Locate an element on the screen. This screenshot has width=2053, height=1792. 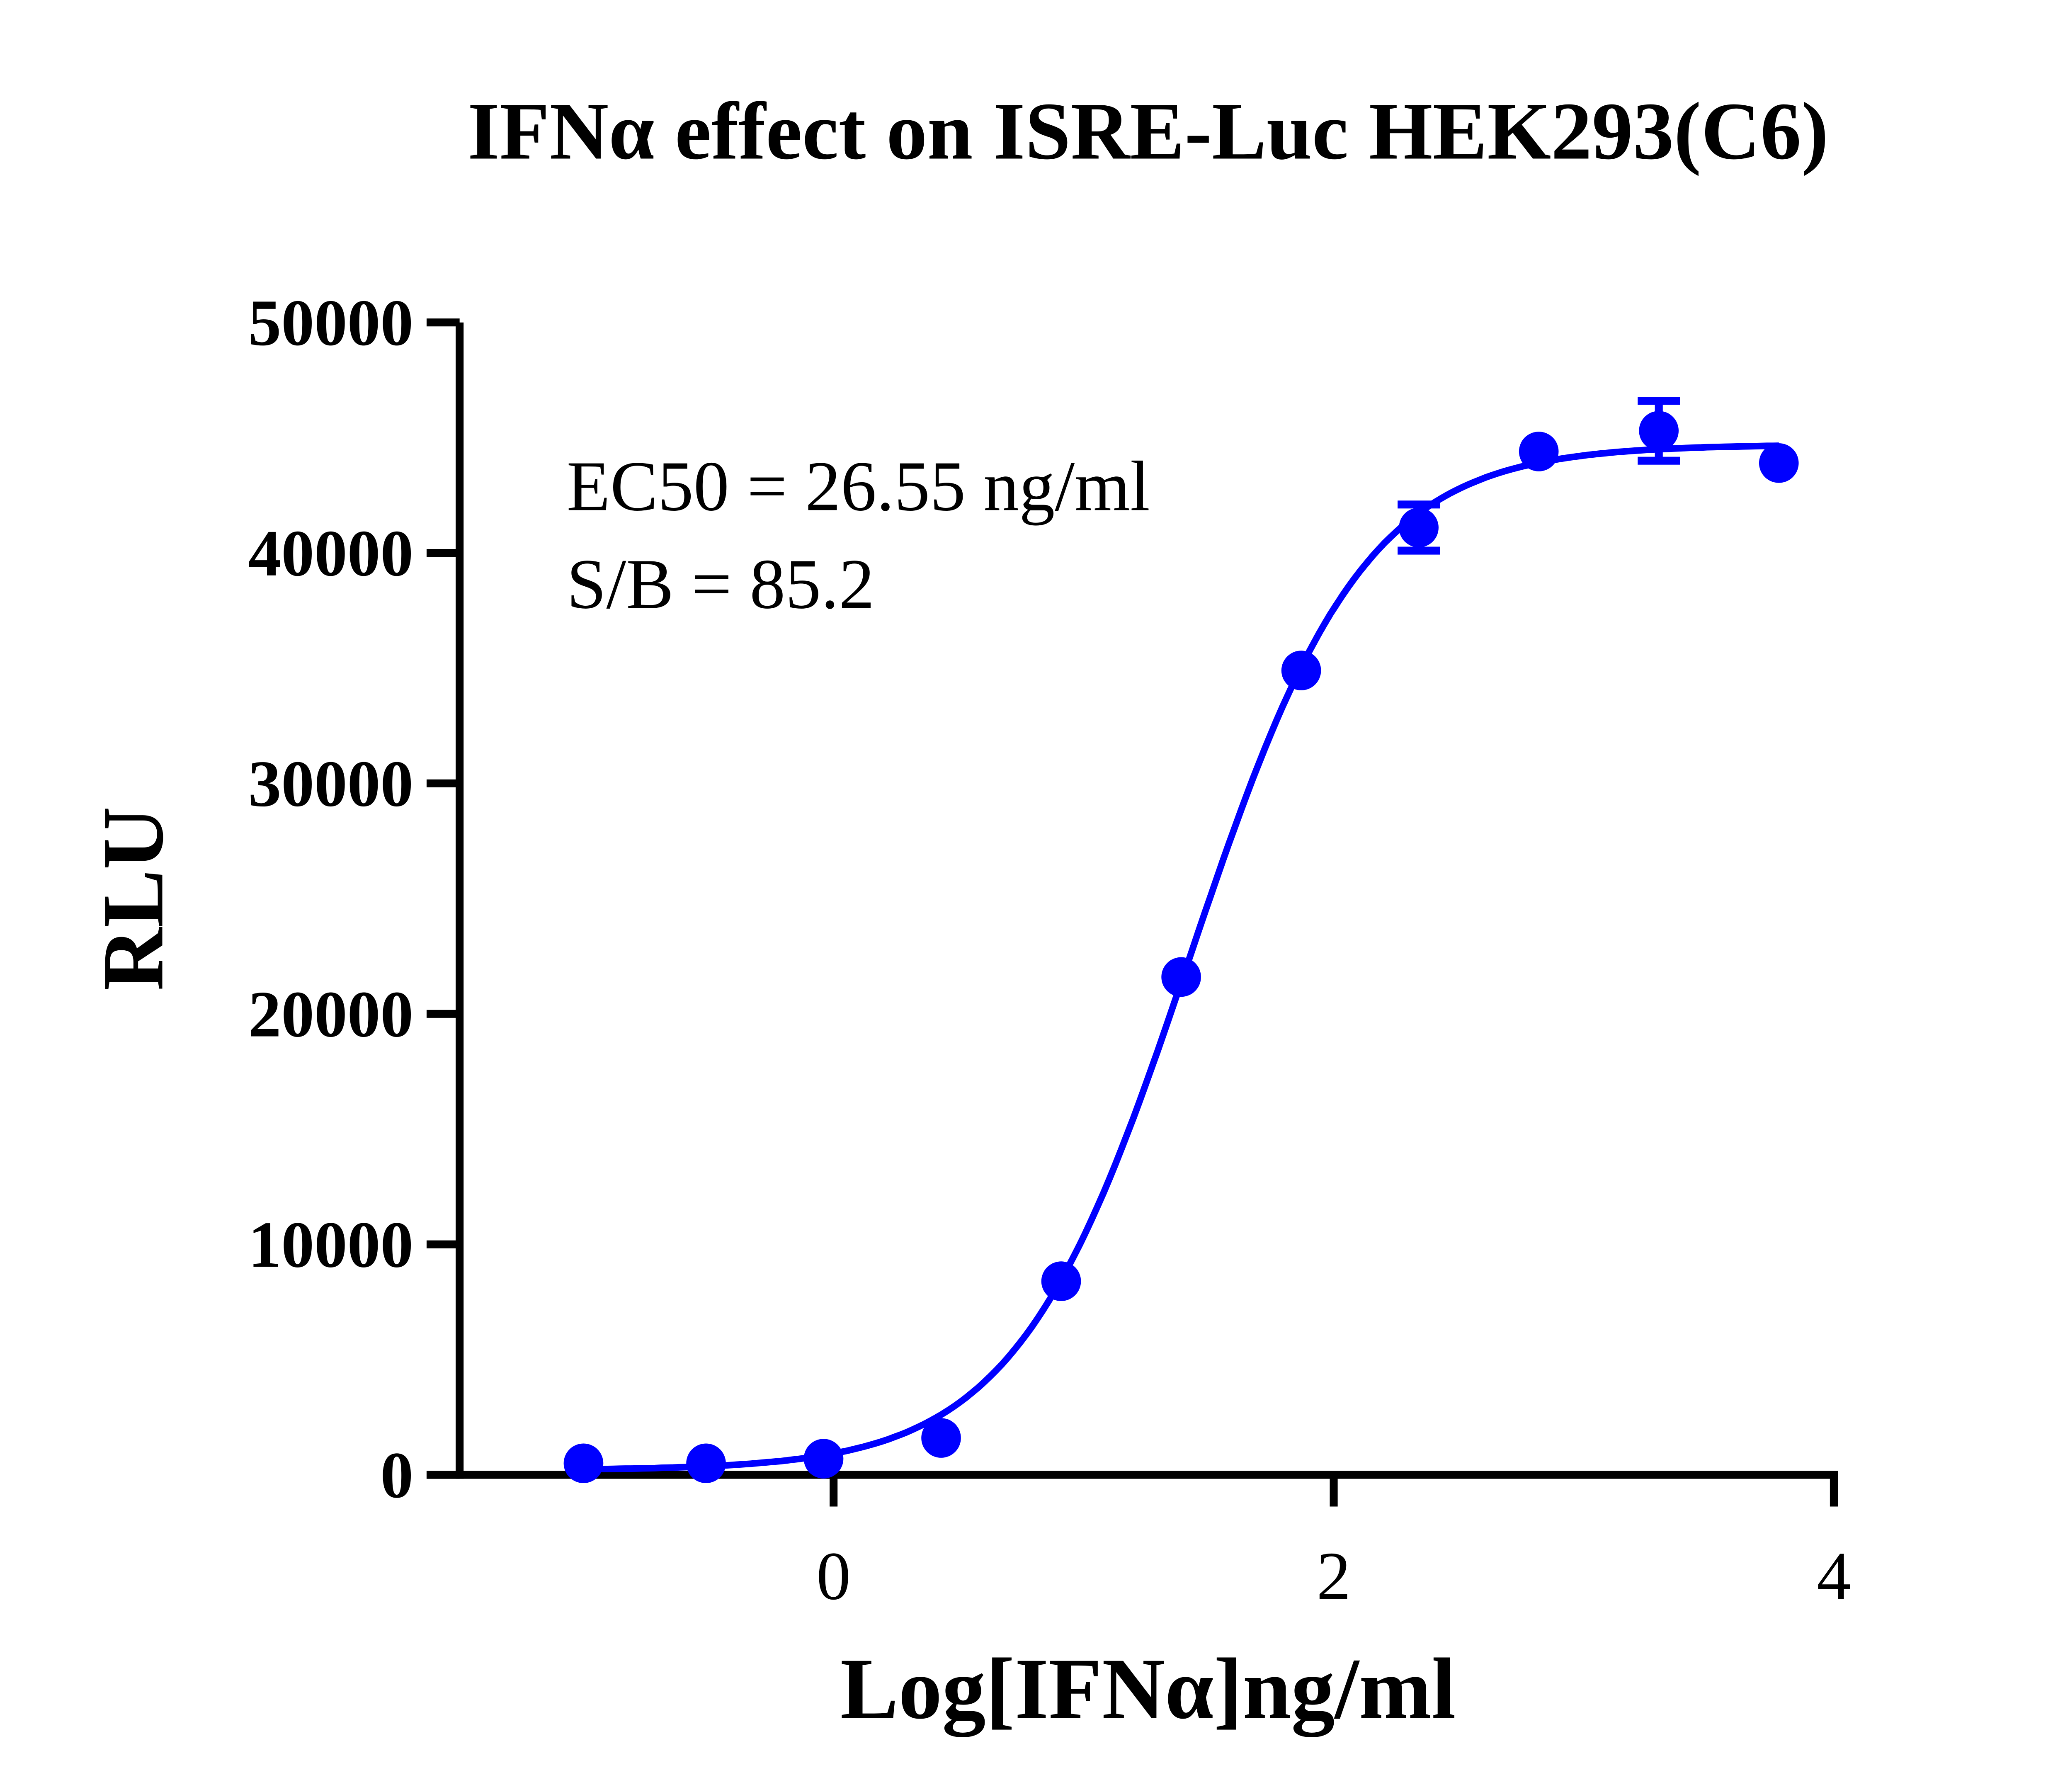
x-tick-label: 0 is located at coordinates (833, 1576).